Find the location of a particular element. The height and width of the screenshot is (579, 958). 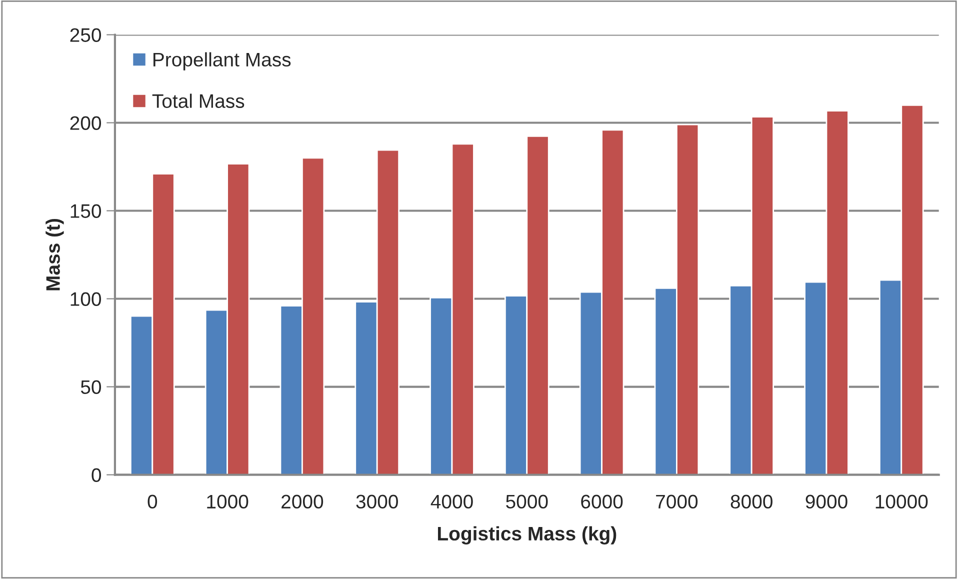

x-tick-label: 9000 is located at coordinates (827, 501).